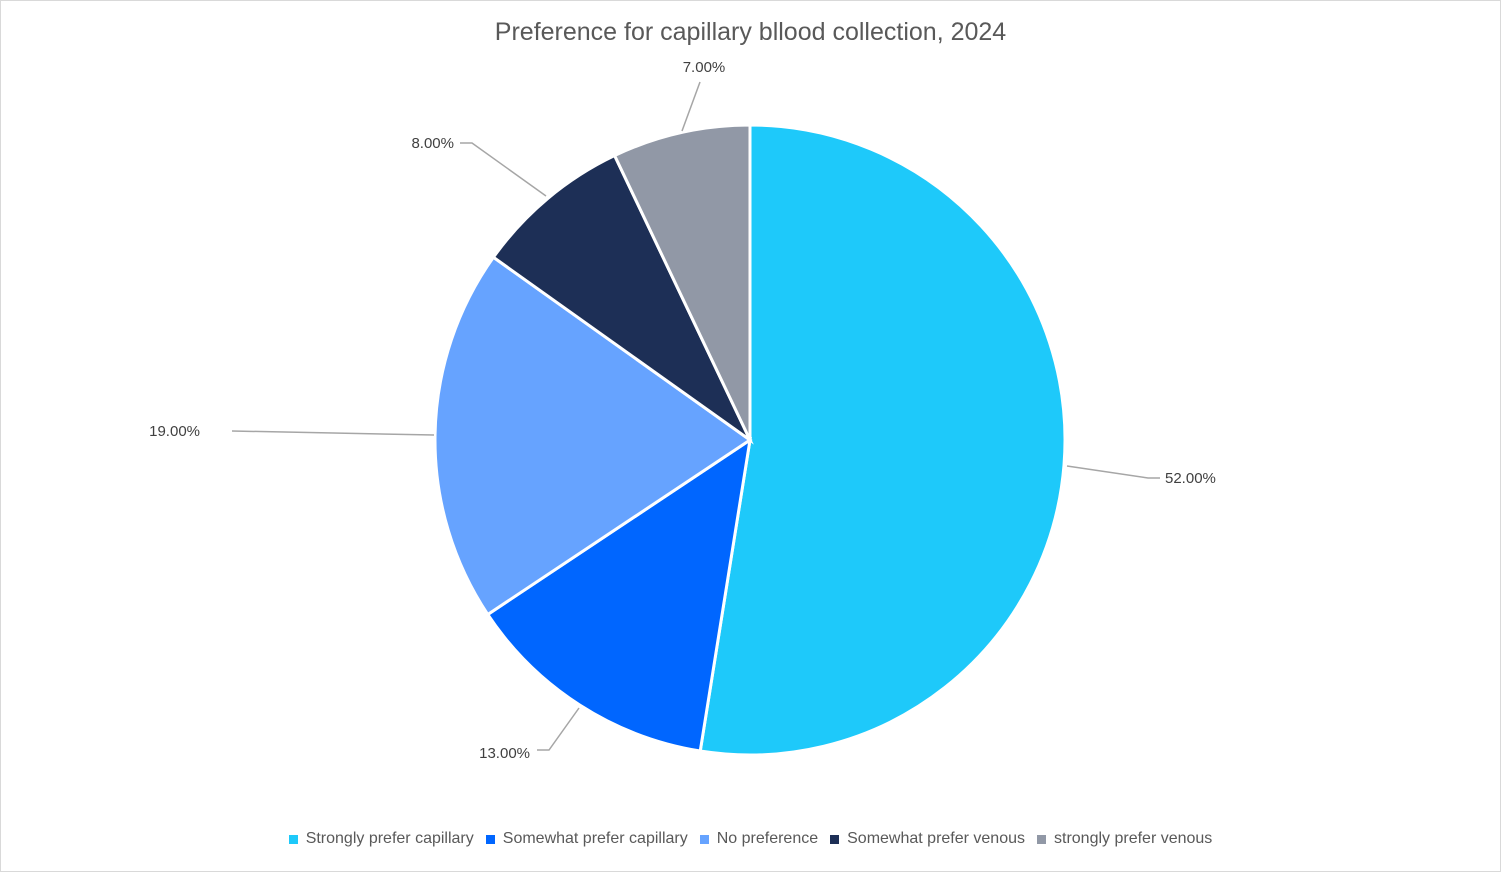 The width and height of the screenshot is (1501, 872). I want to click on legend-label: No preference, so click(767, 838).